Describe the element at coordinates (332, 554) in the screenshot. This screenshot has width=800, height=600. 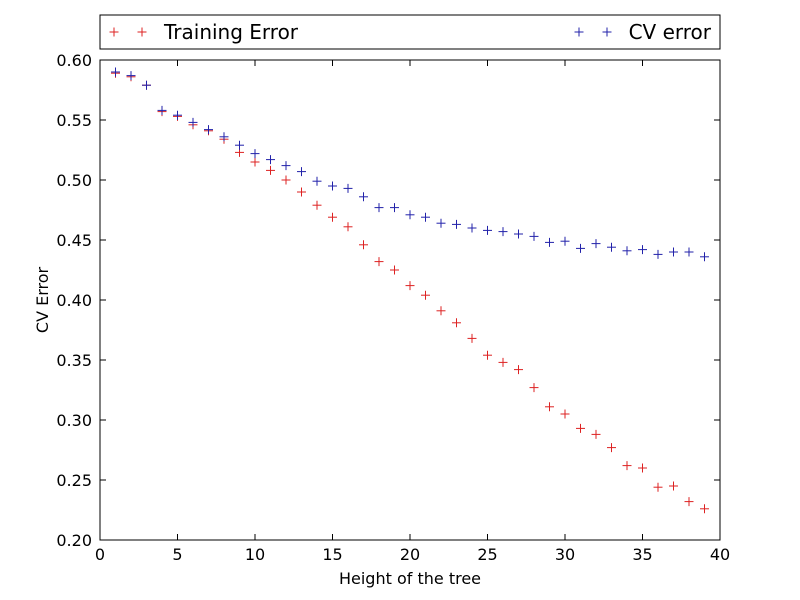
I see `x-tick-label: 15` at that location.